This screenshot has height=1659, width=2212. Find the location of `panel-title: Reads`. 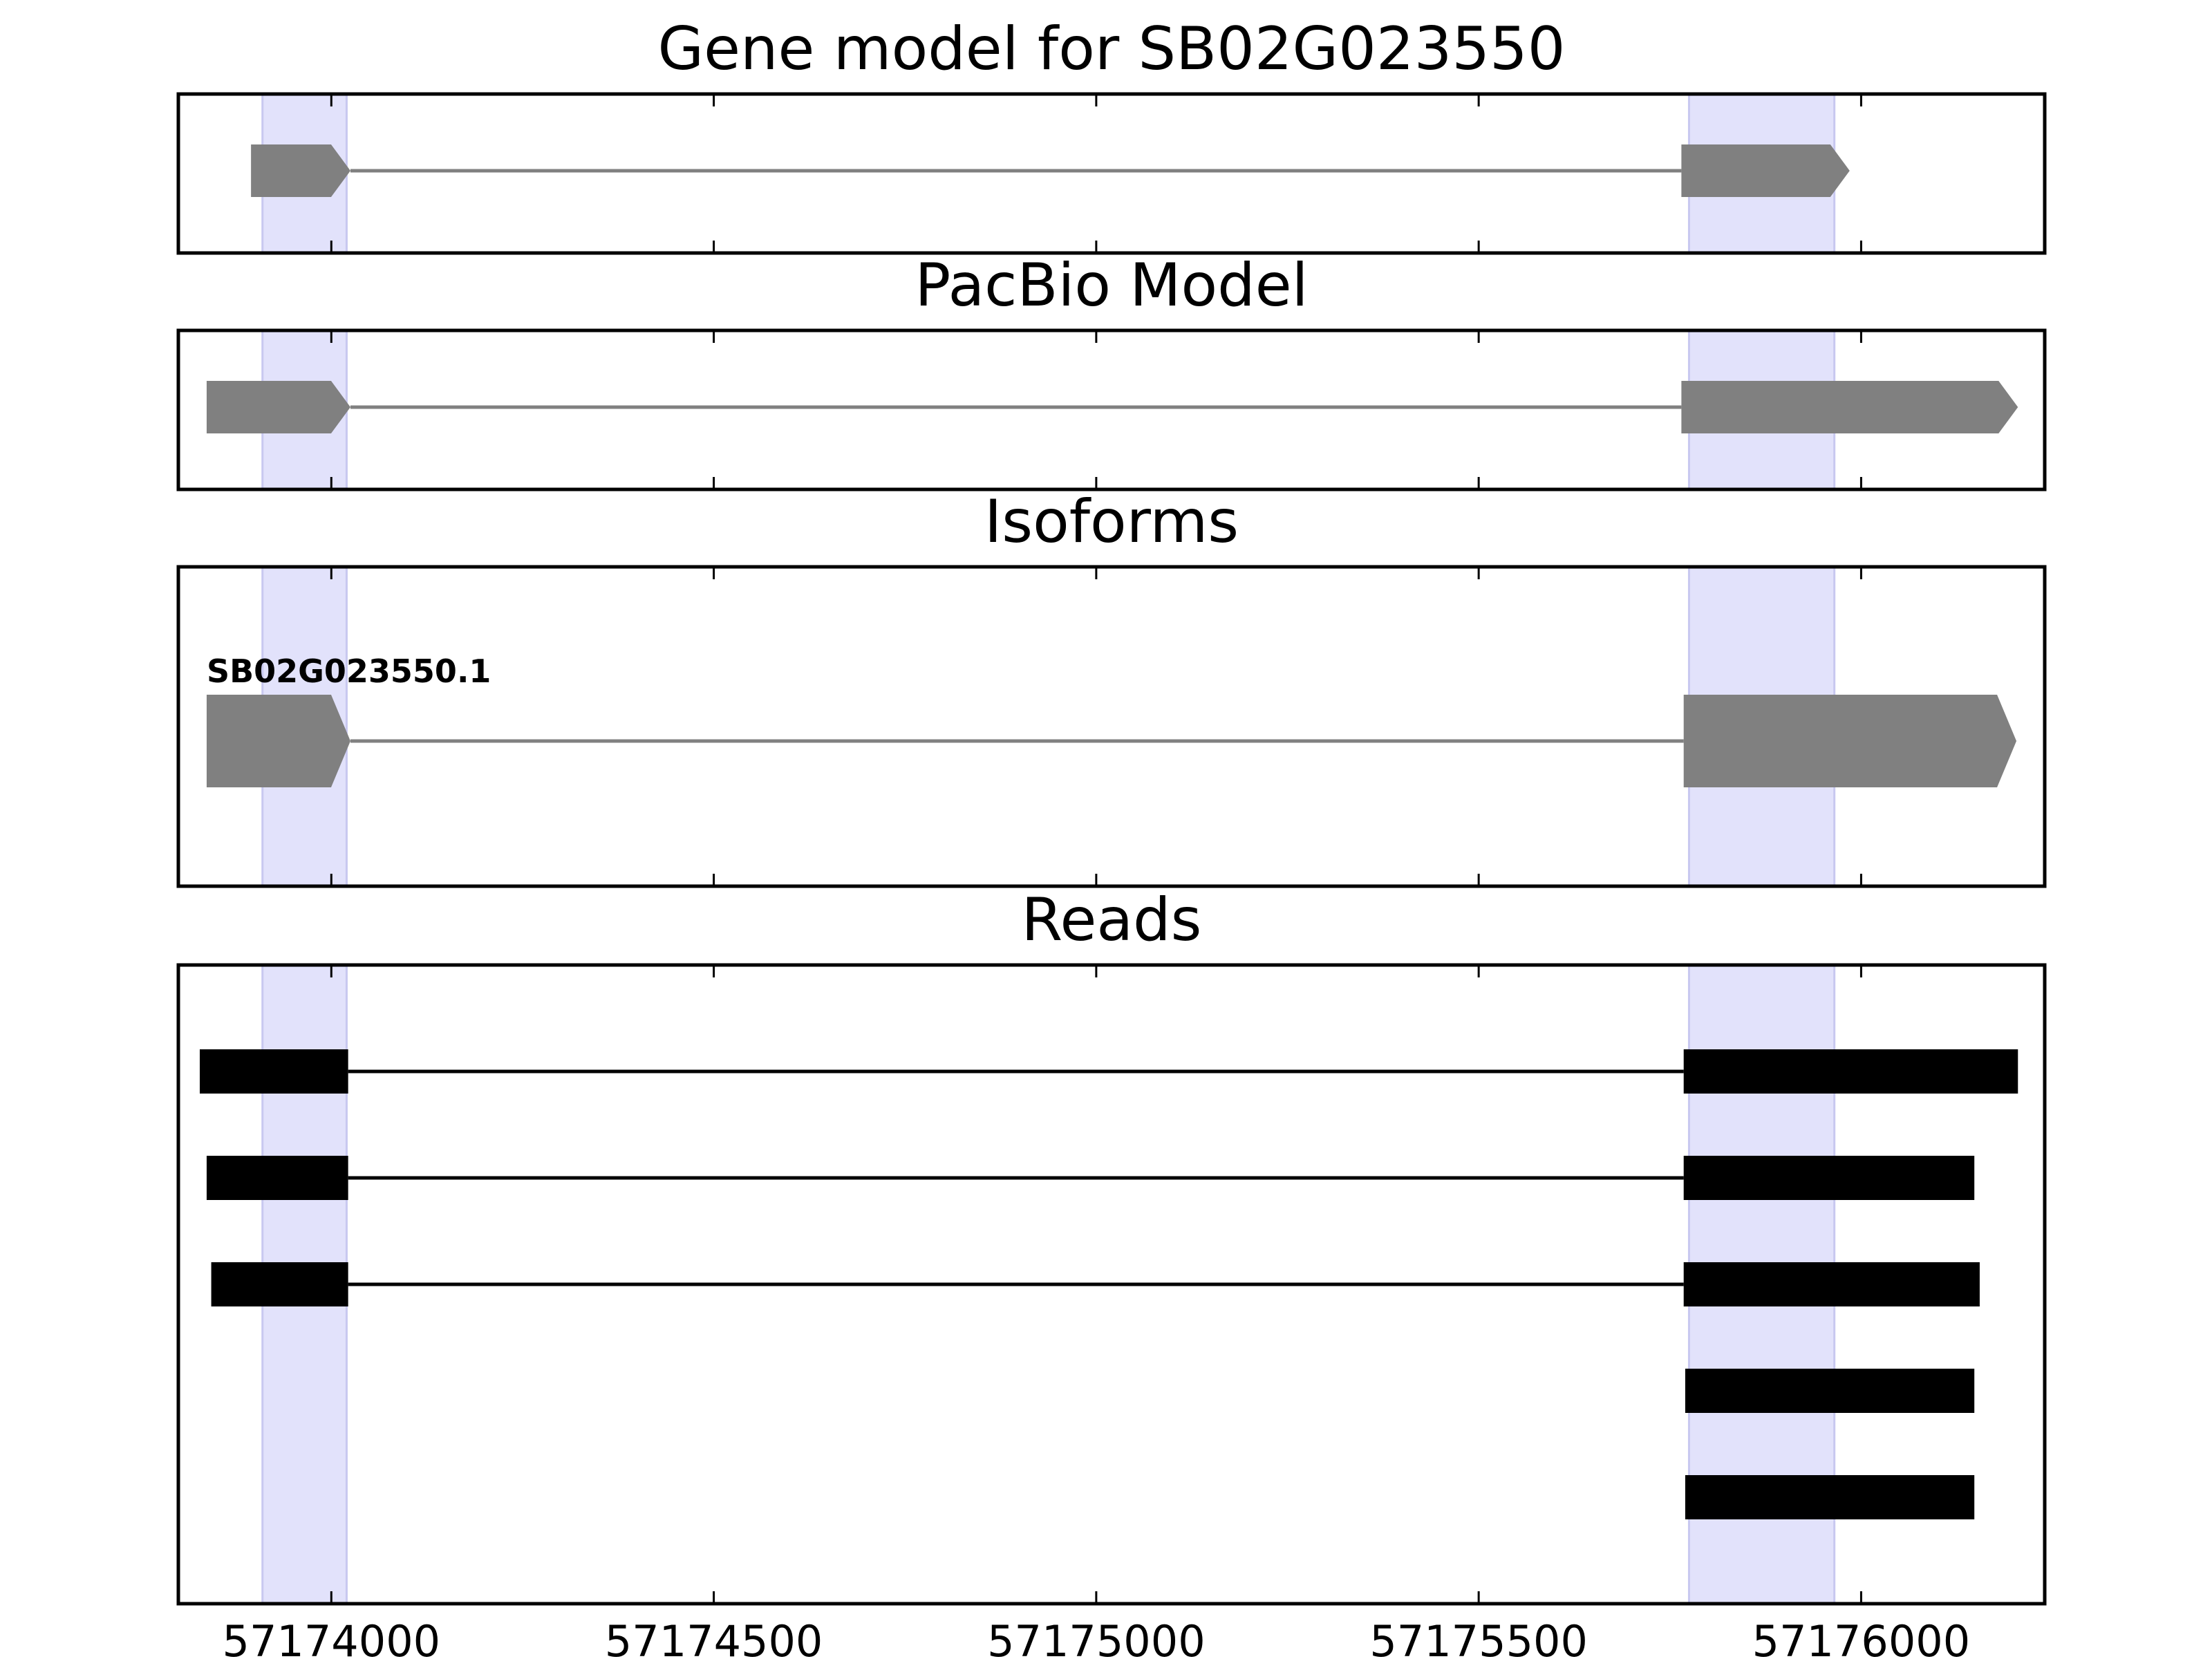

panel-title: Reads is located at coordinates (1112, 920).